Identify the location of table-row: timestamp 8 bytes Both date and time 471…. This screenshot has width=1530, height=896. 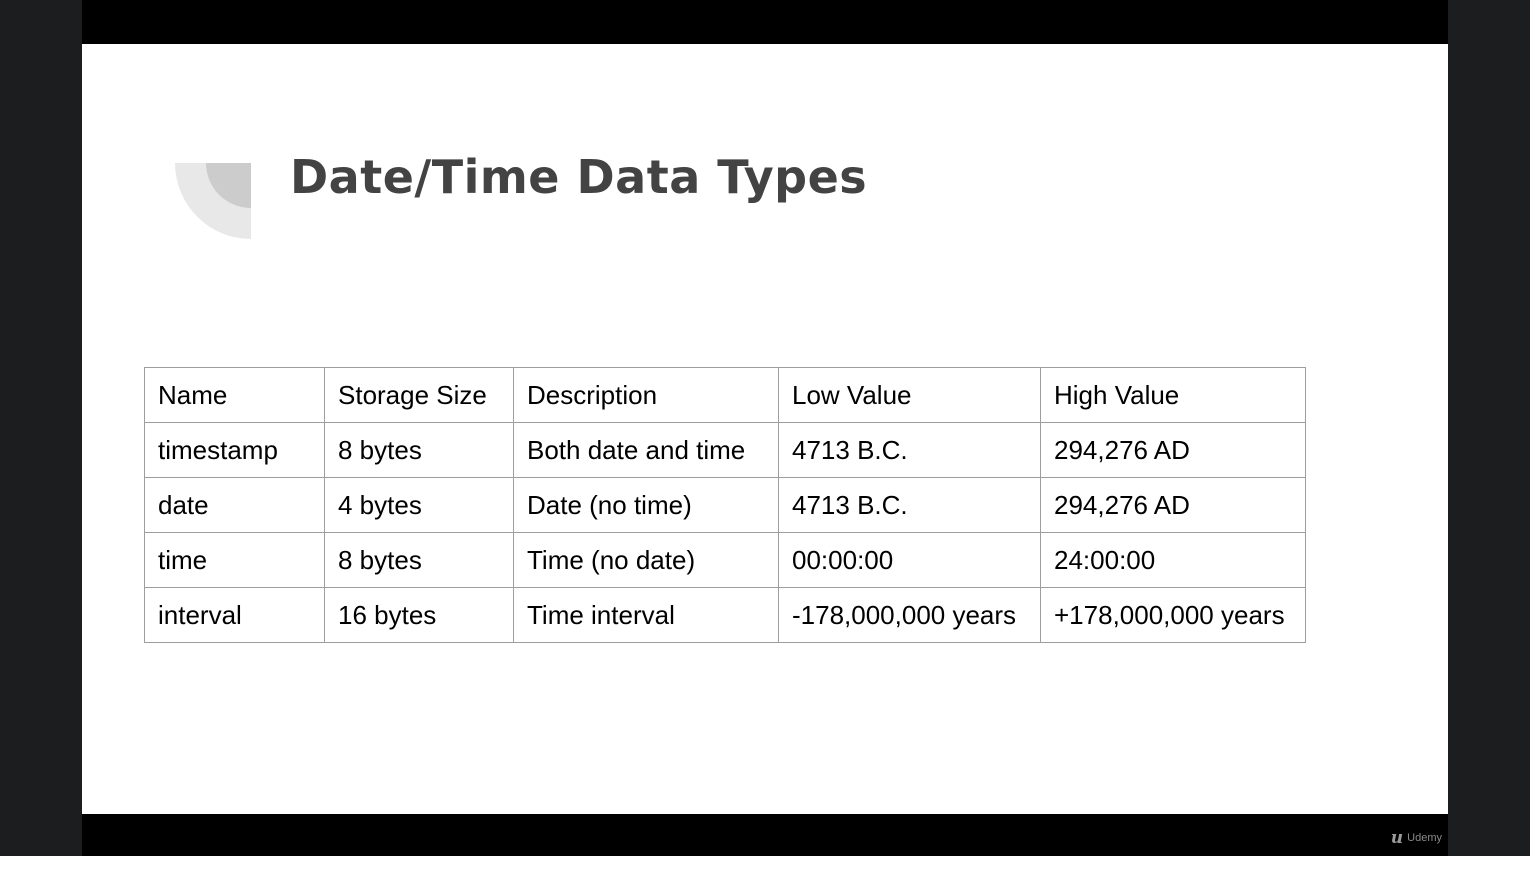
(725, 450).